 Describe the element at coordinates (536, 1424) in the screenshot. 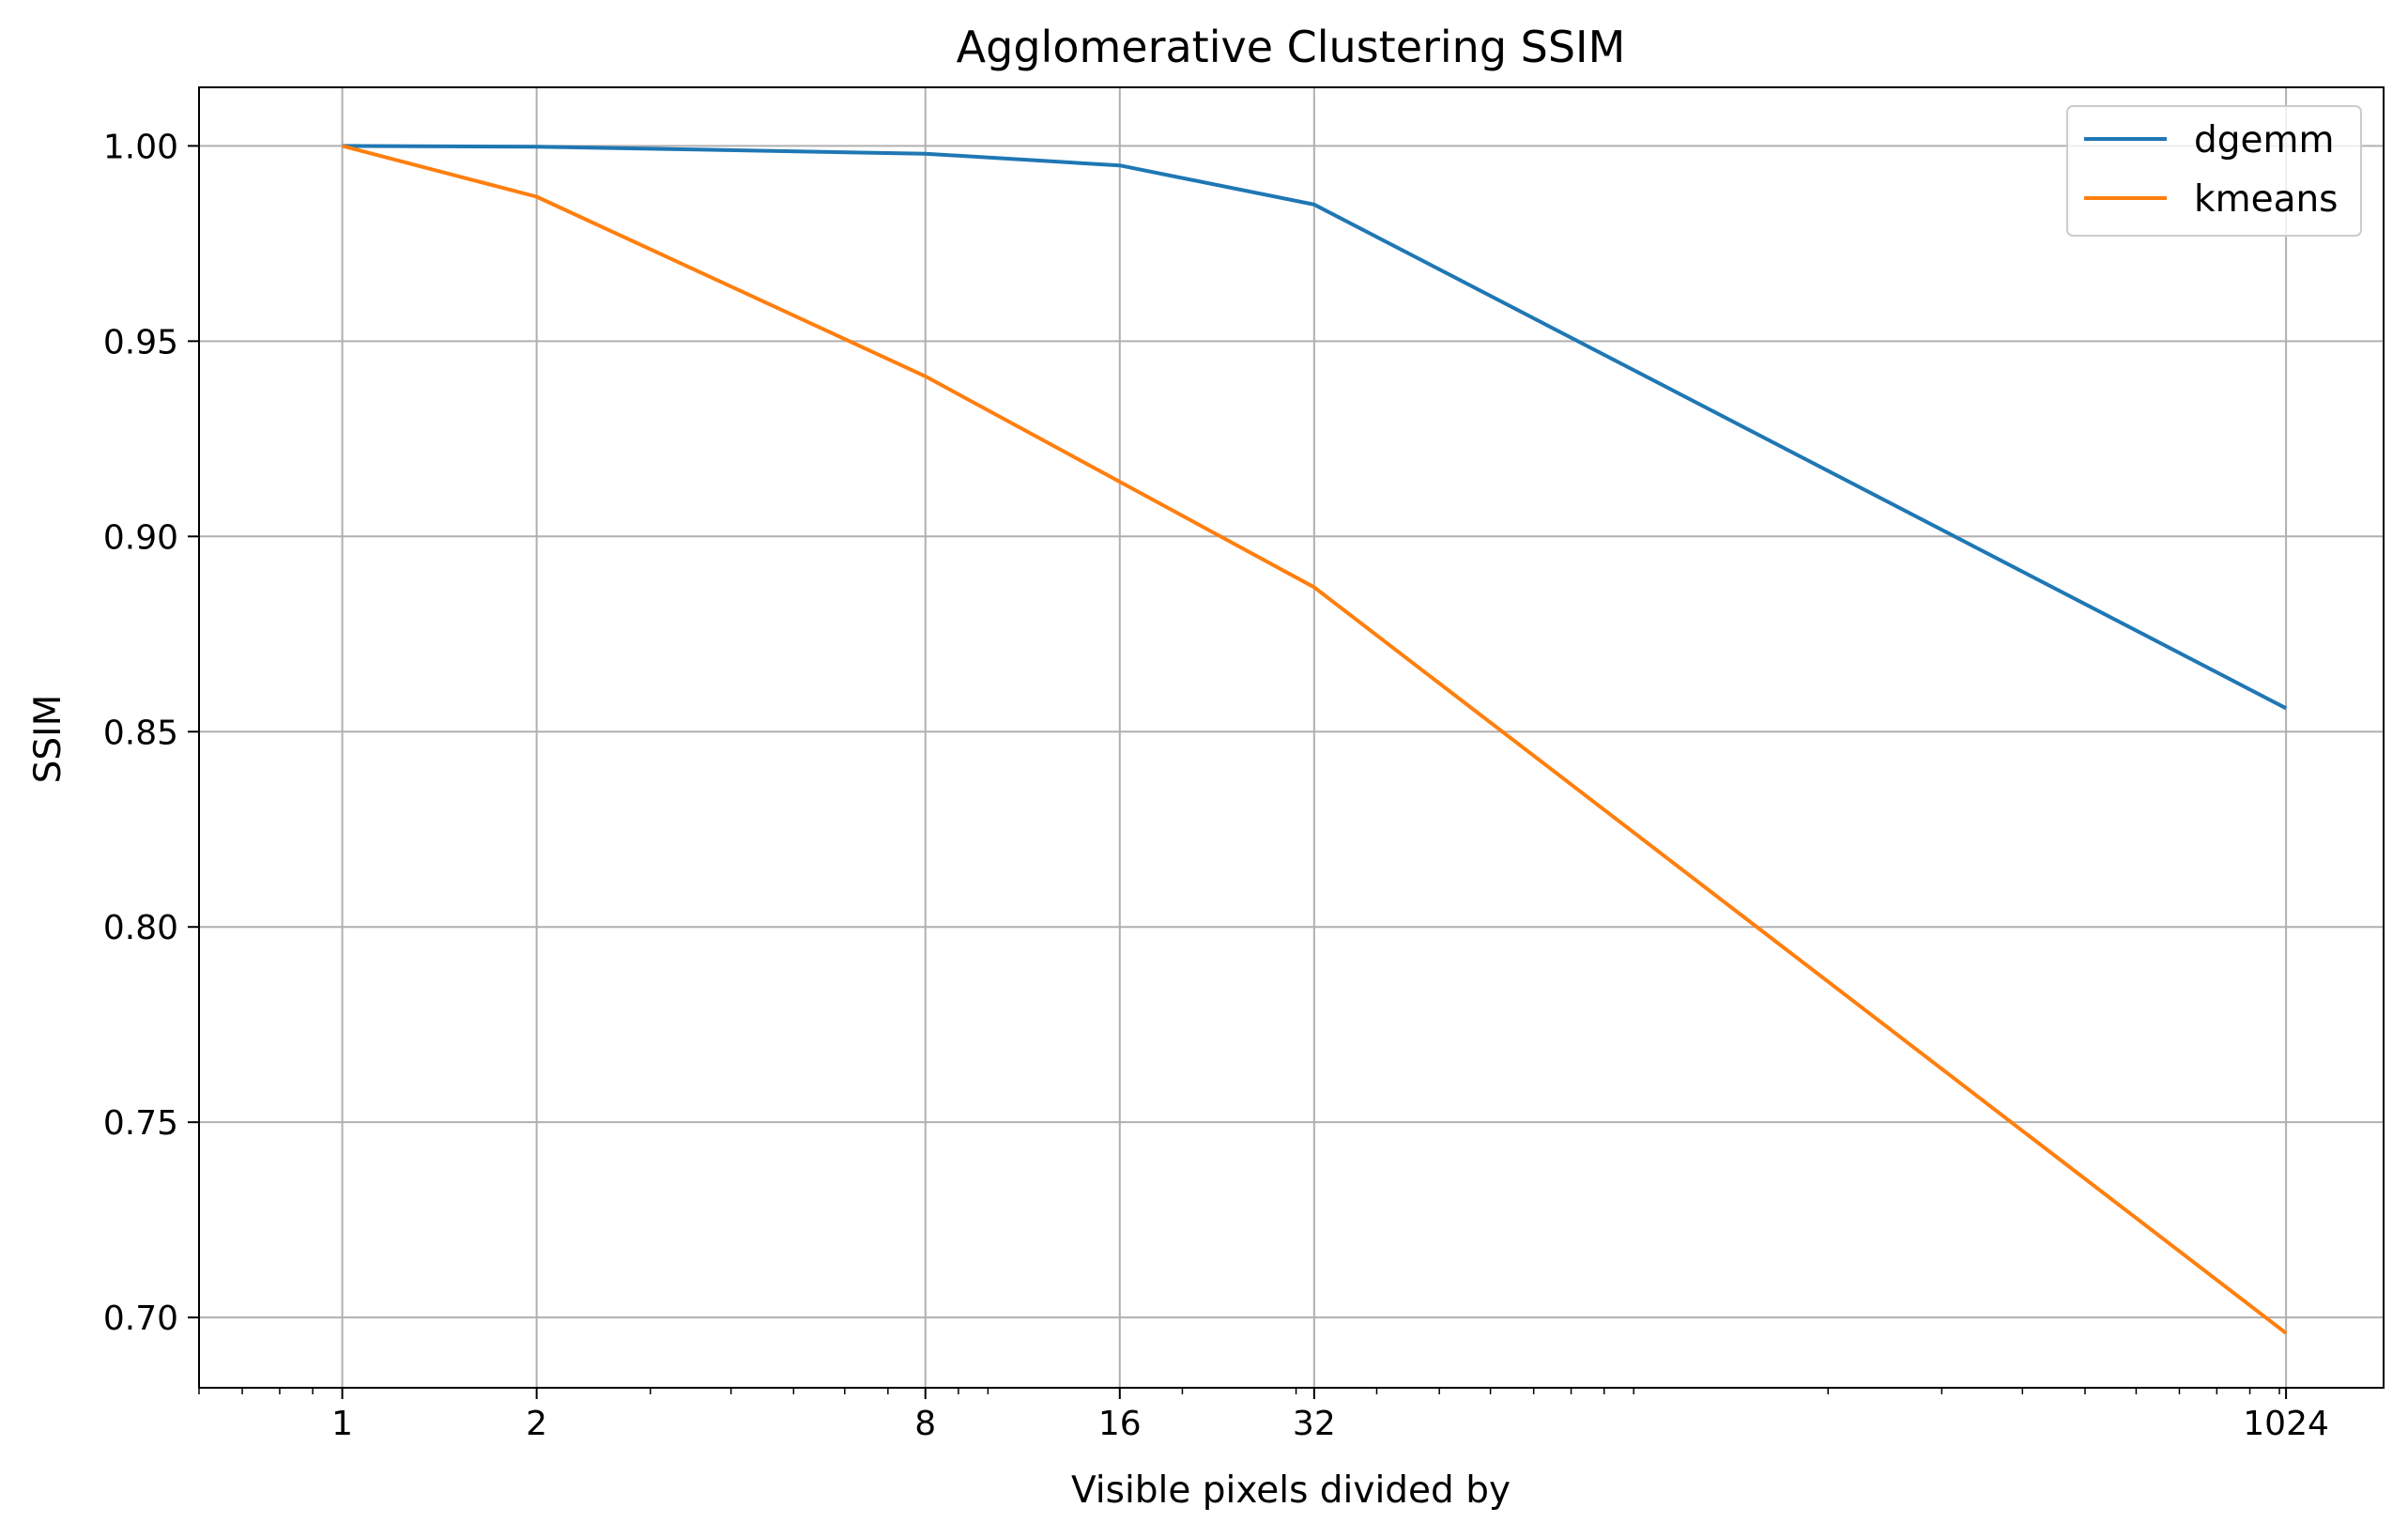

I see `x-tick-label: 2` at that location.